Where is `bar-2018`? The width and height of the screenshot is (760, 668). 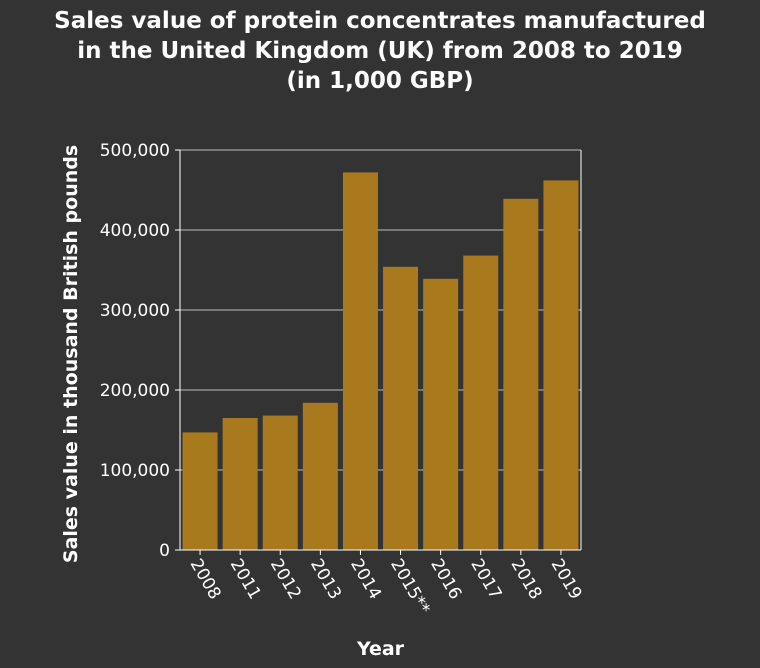 bar-2018 is located at coordinates (521, 374).